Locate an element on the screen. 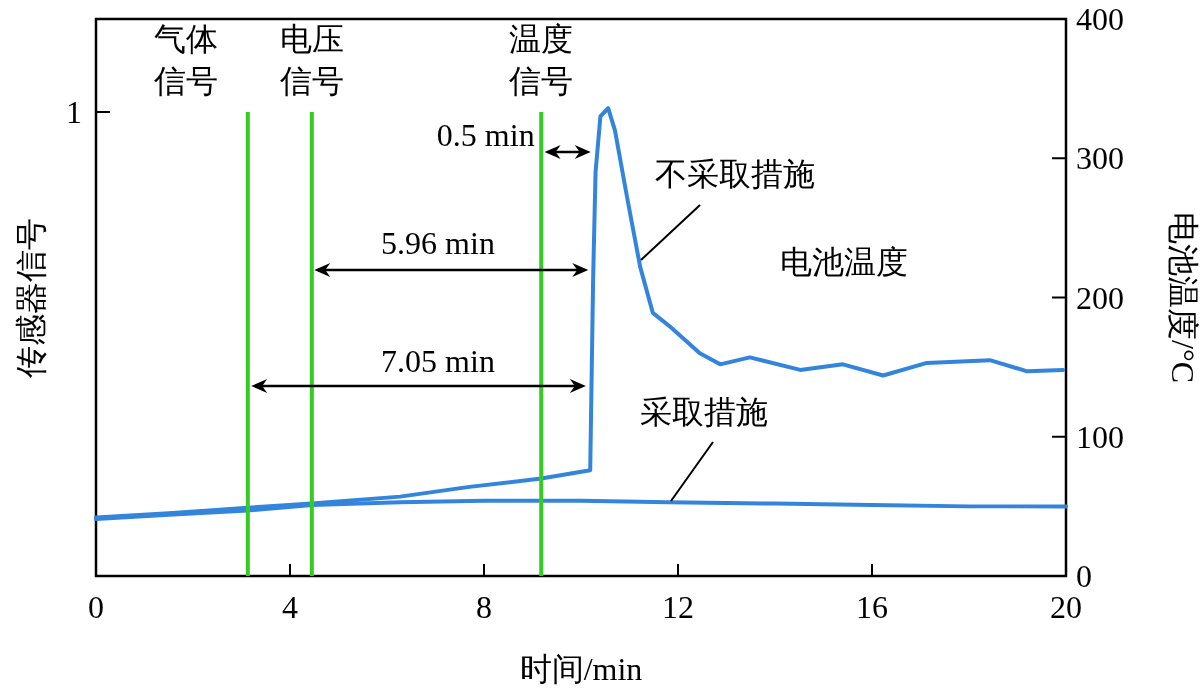  ref-line-label: 温度信号 is located at coordinates (541, 60).